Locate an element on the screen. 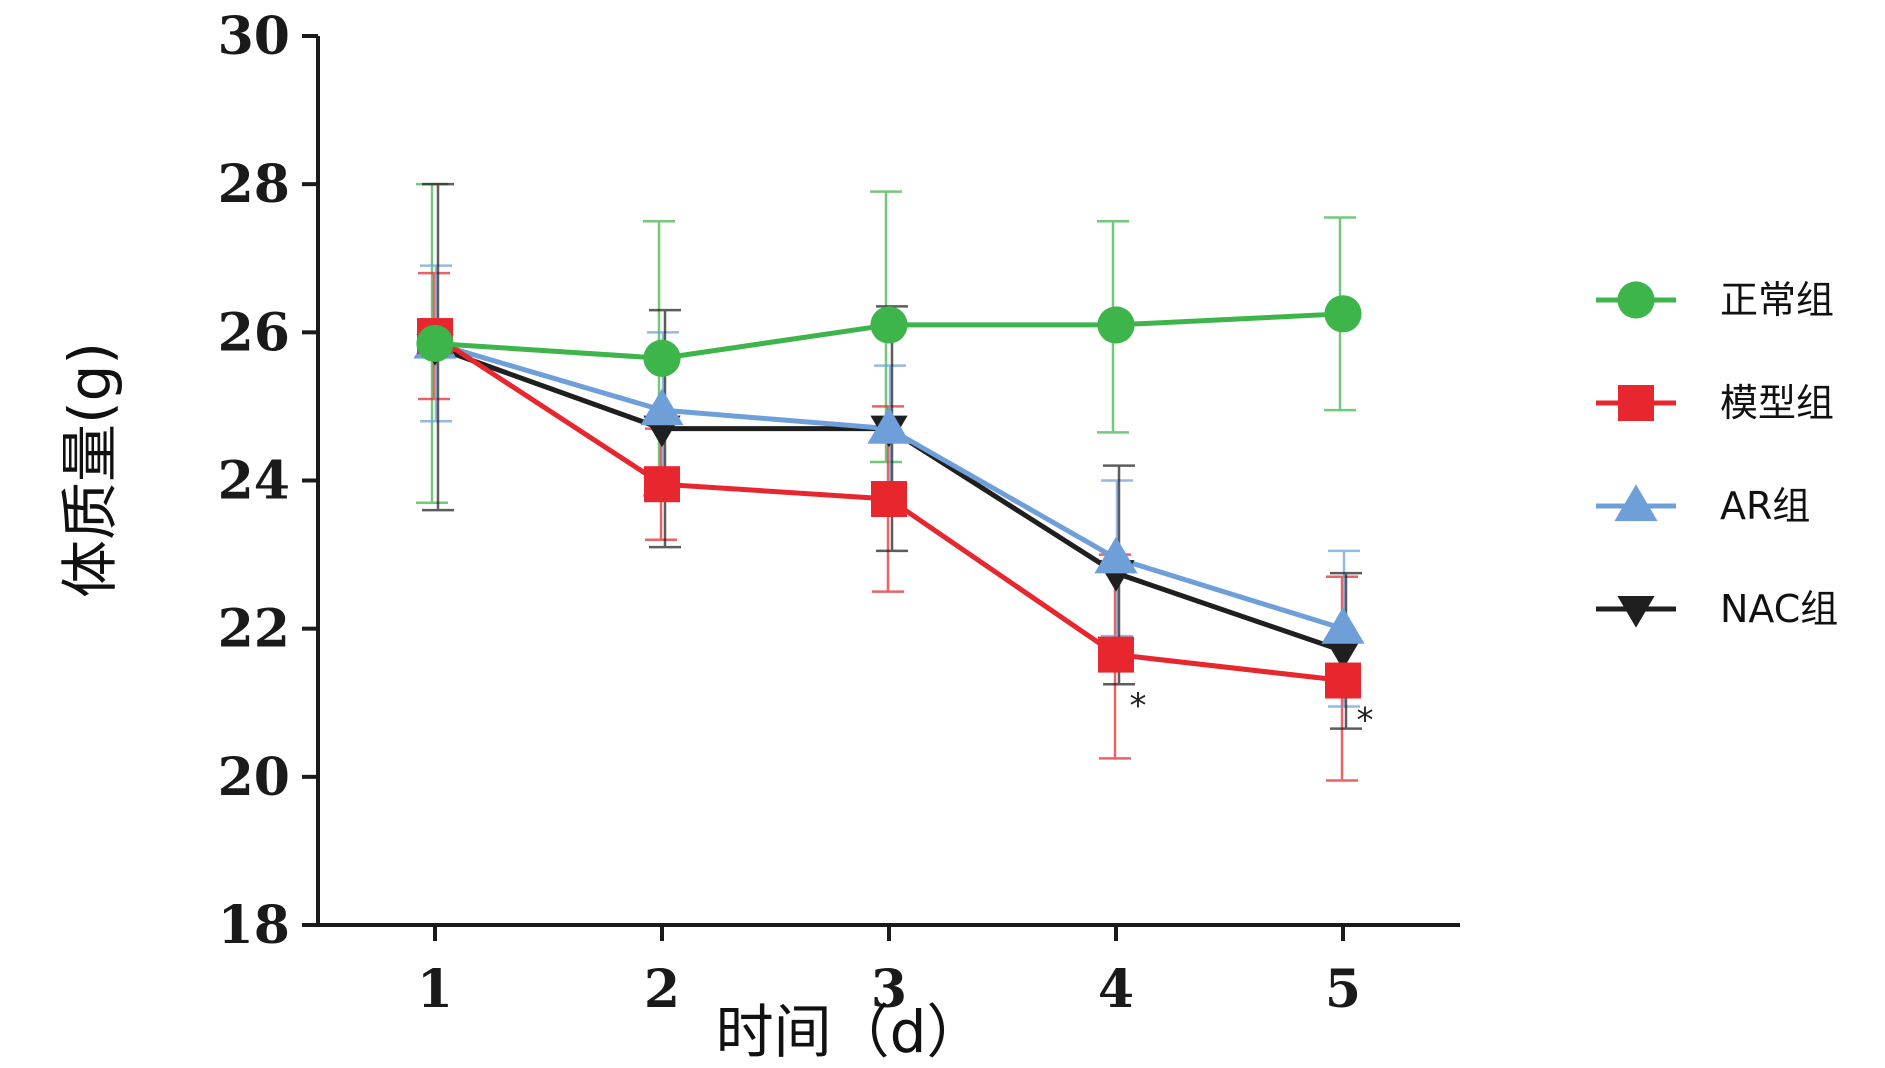 This screenshot has height=1068, width=1885. legend-item: 正常组 is located at coordinates (1715, 300).